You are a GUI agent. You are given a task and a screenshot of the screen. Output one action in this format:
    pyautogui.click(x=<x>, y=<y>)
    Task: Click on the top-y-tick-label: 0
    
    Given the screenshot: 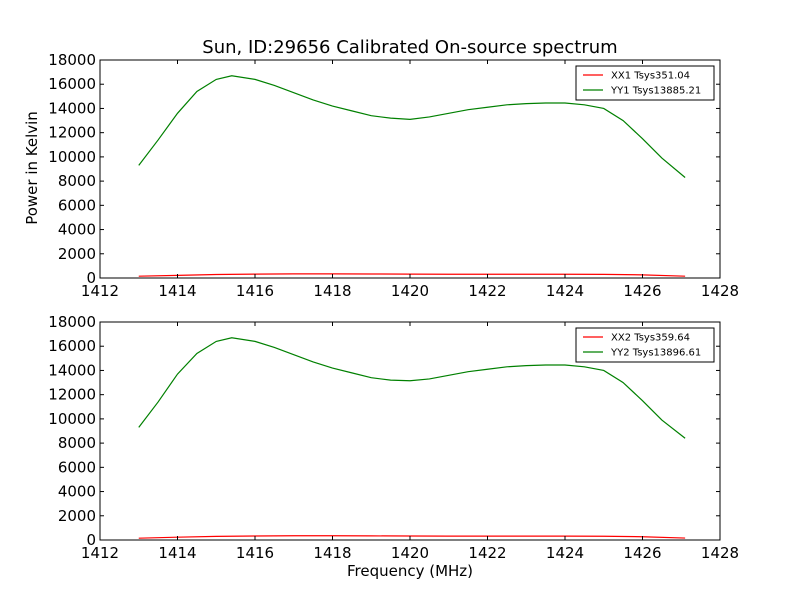 What is the action you would take?
    pyautogui.click(x=91, y=278)
    